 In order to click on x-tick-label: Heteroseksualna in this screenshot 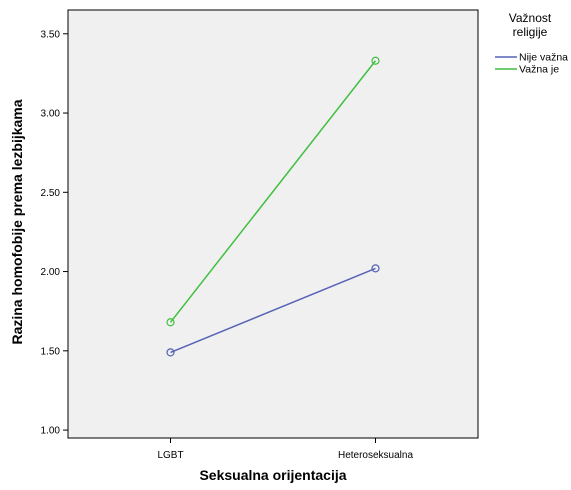, I will do `click(375, 455)`.